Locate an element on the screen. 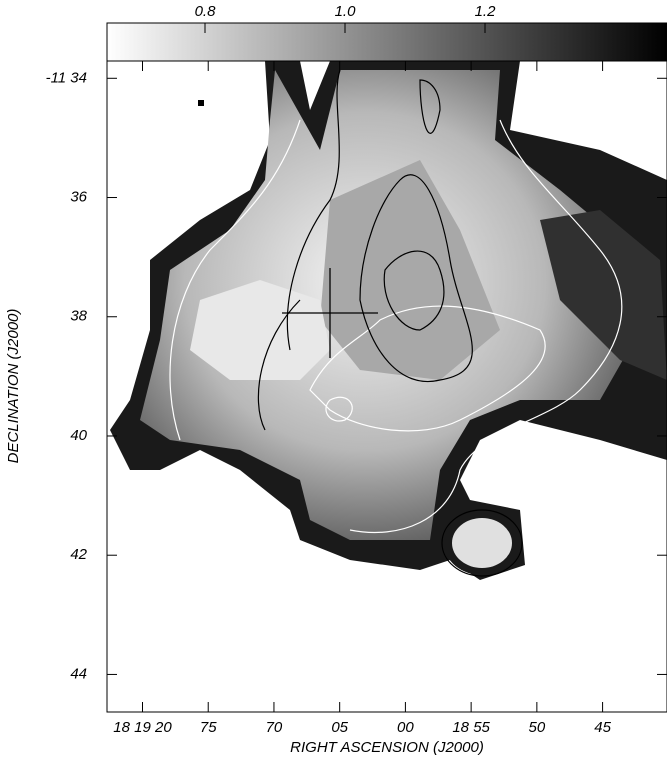 This screenshot has width=667, height=762. x-tick-label: 50 is located at coordinates (537, 727).